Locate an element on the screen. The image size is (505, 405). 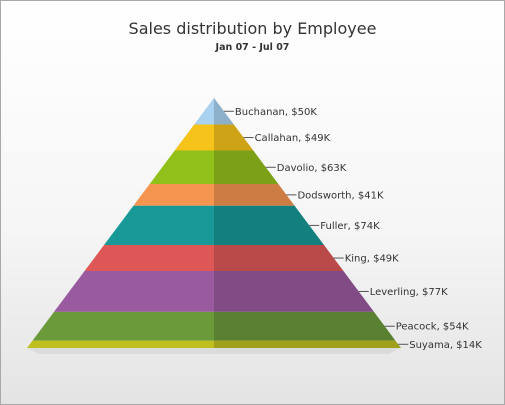
pyramid-segment-leverling-side is located at coordinates (294, 291).